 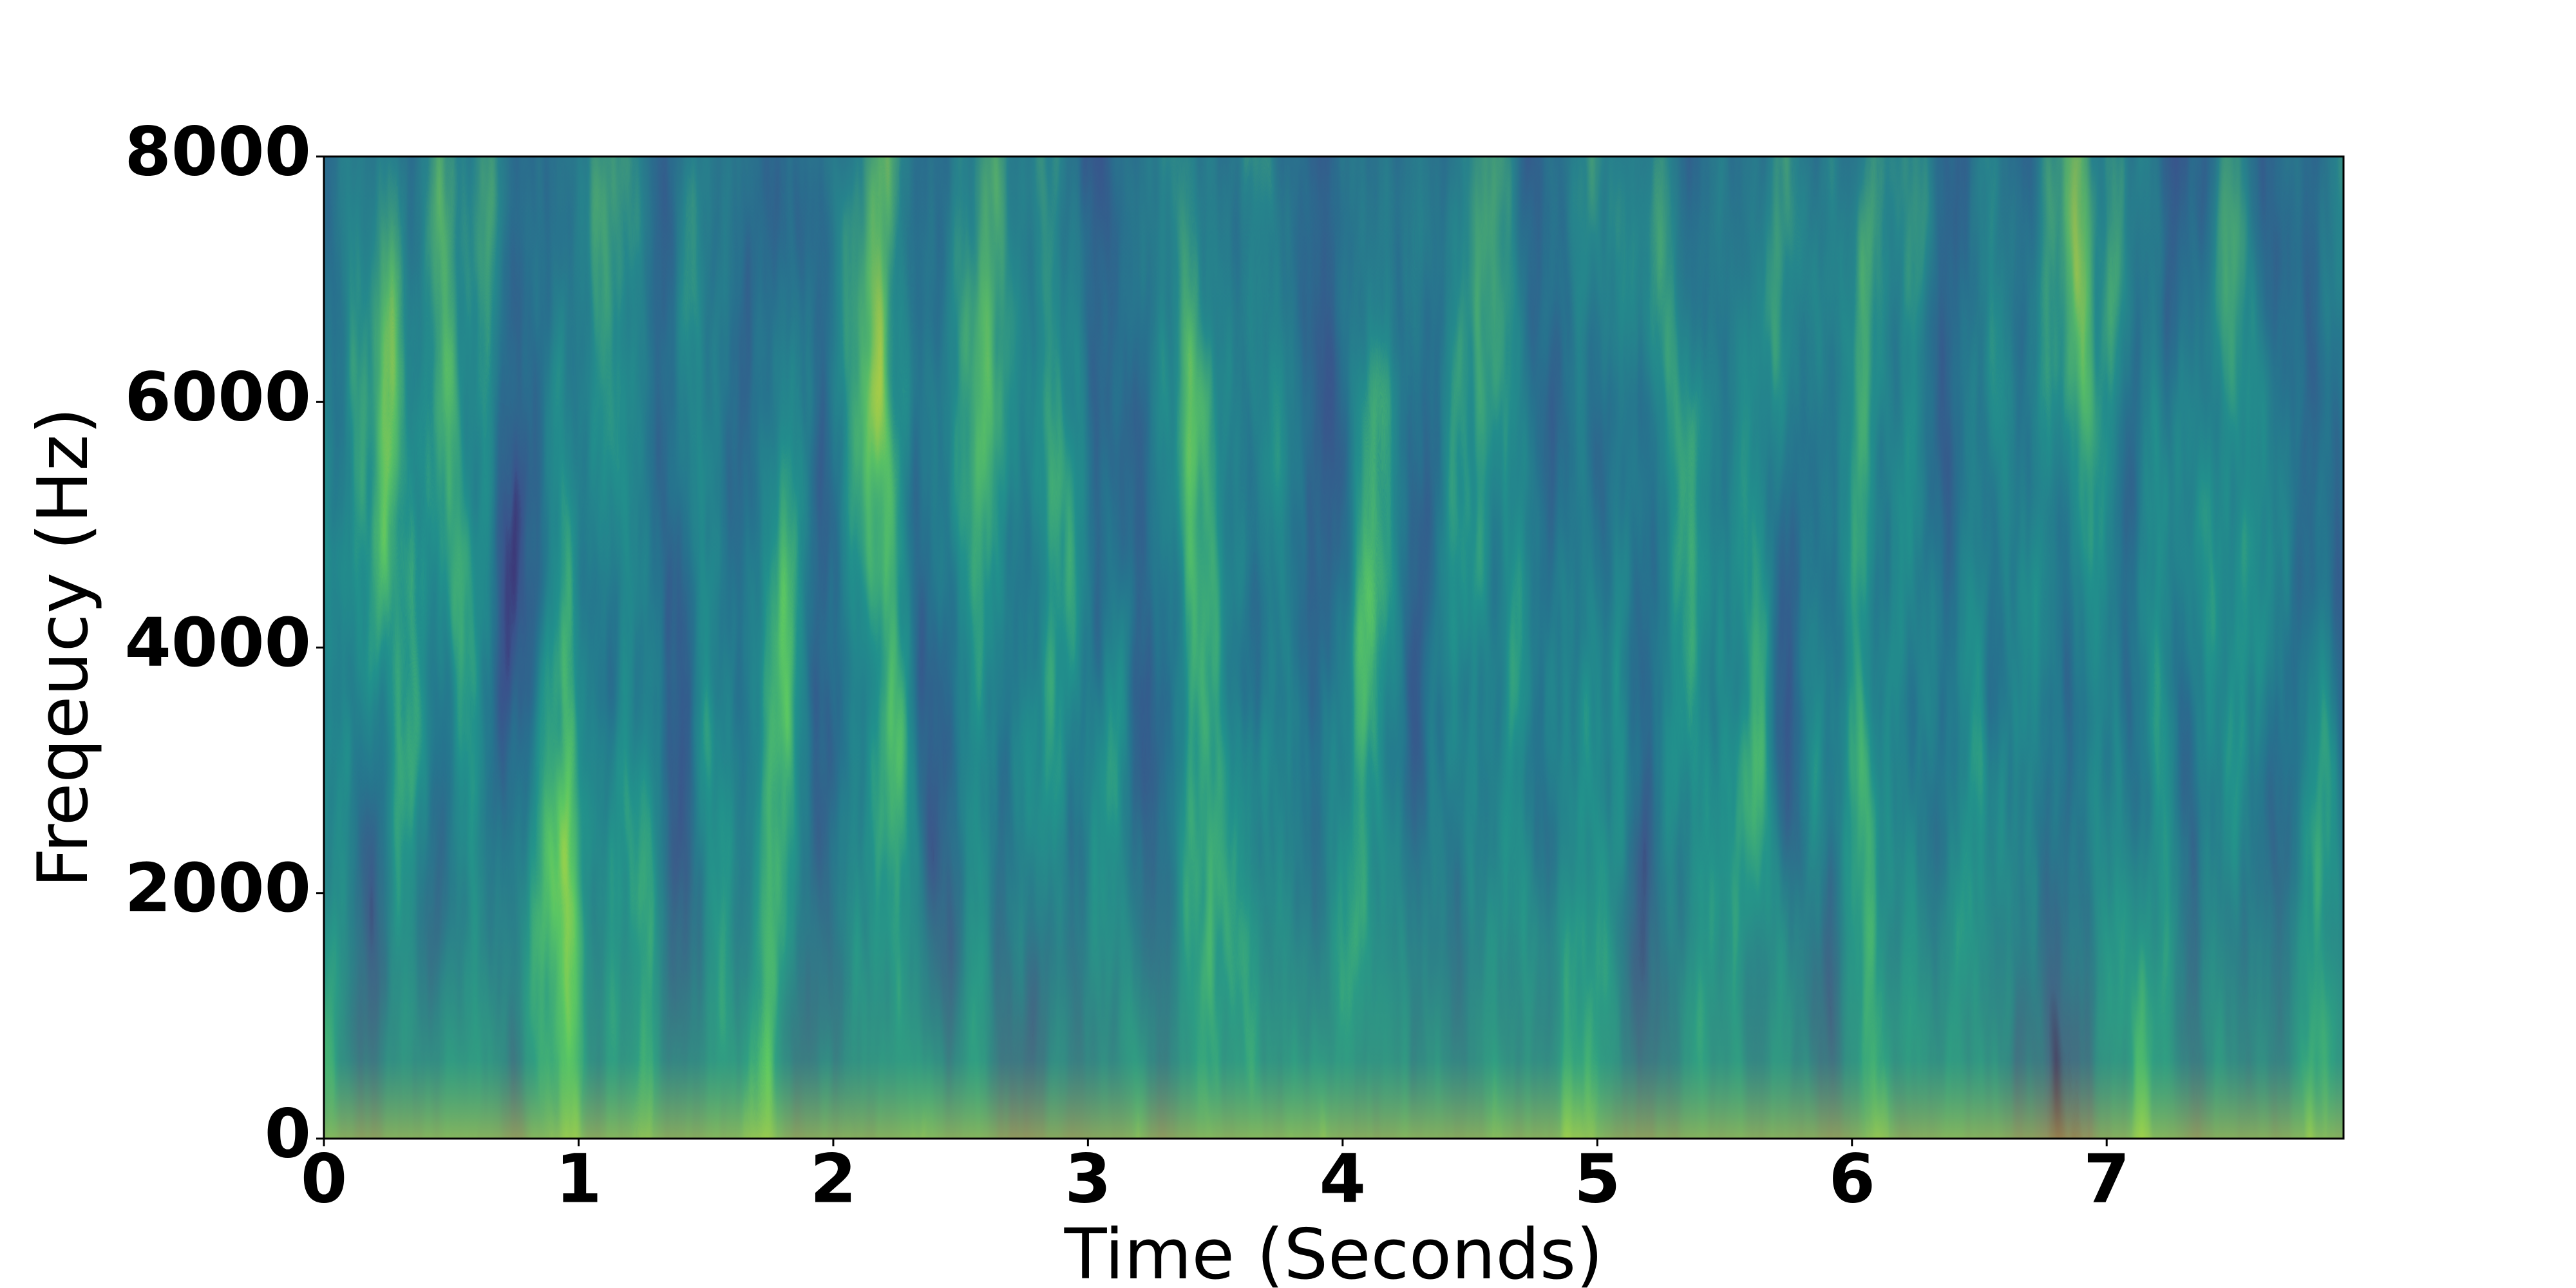 What do you see at coordinates (578, 1178) in the screenshot?
I see `x-tick-label: 1` at bounding box center [578, 1178].